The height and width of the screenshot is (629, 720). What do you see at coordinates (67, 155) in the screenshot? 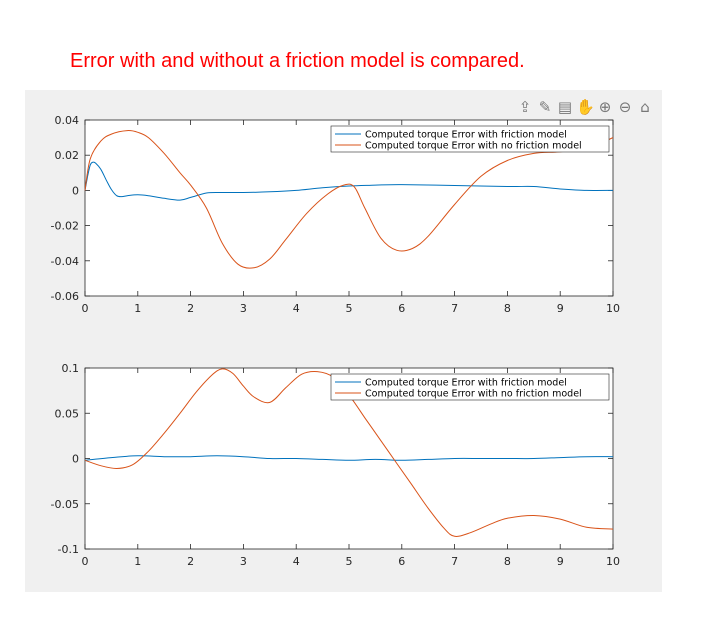
I see `y-tick-label: 0.02` at bounding box center [67, 155].